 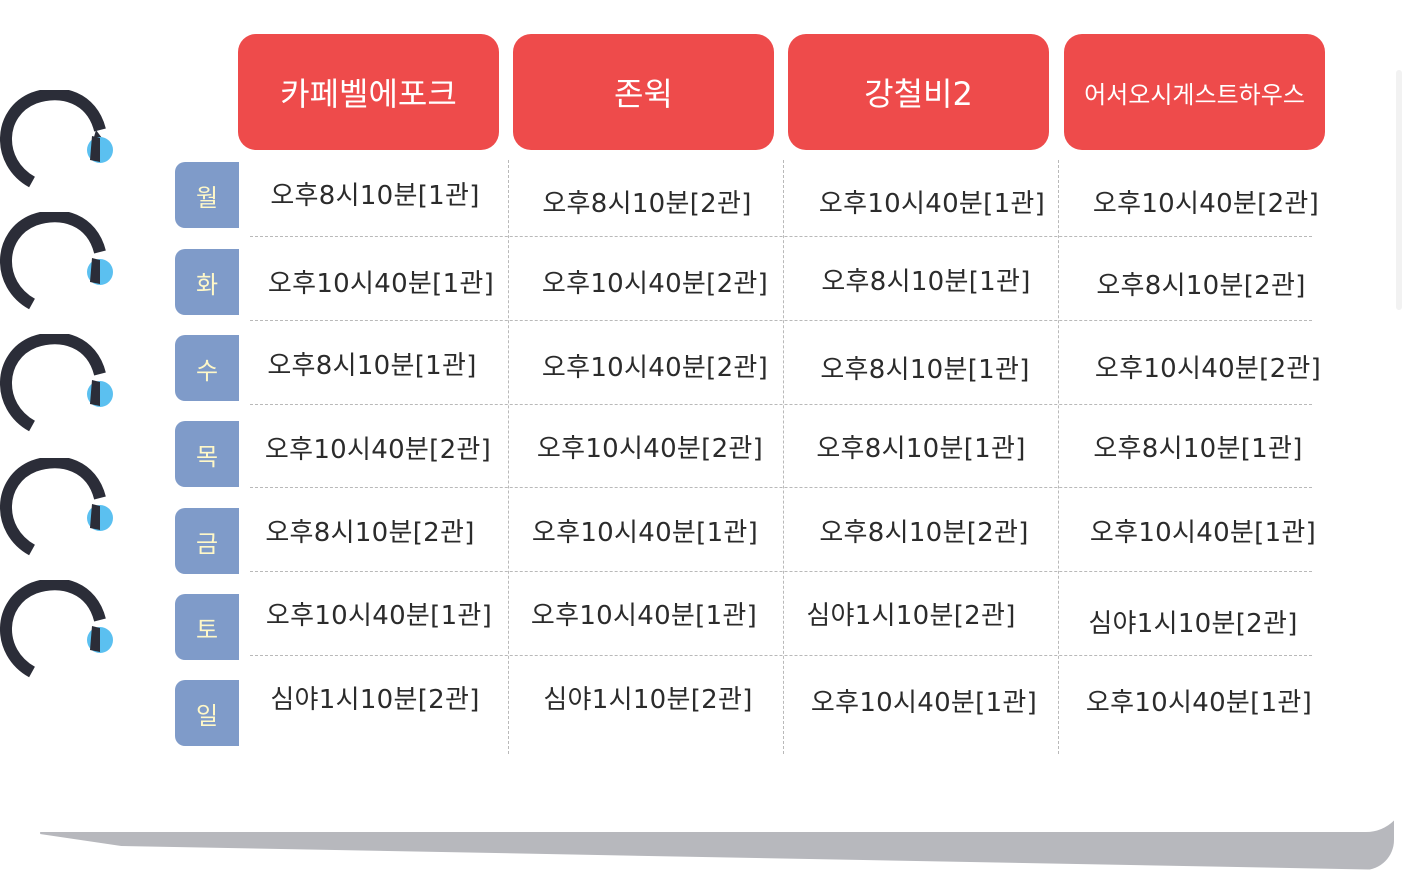 What do you see at coordinates (1194, 92) in the screenshot?
I see `venue-header-guesthouse: 어서오시게스트하우스` at bounding box center [1194, 92].